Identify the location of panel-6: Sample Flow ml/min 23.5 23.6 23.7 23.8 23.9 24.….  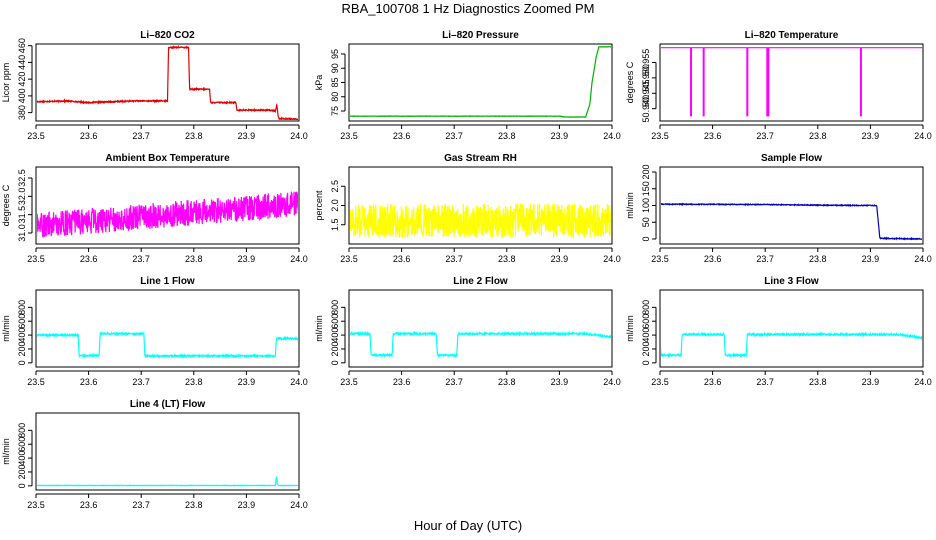
(778, 208).